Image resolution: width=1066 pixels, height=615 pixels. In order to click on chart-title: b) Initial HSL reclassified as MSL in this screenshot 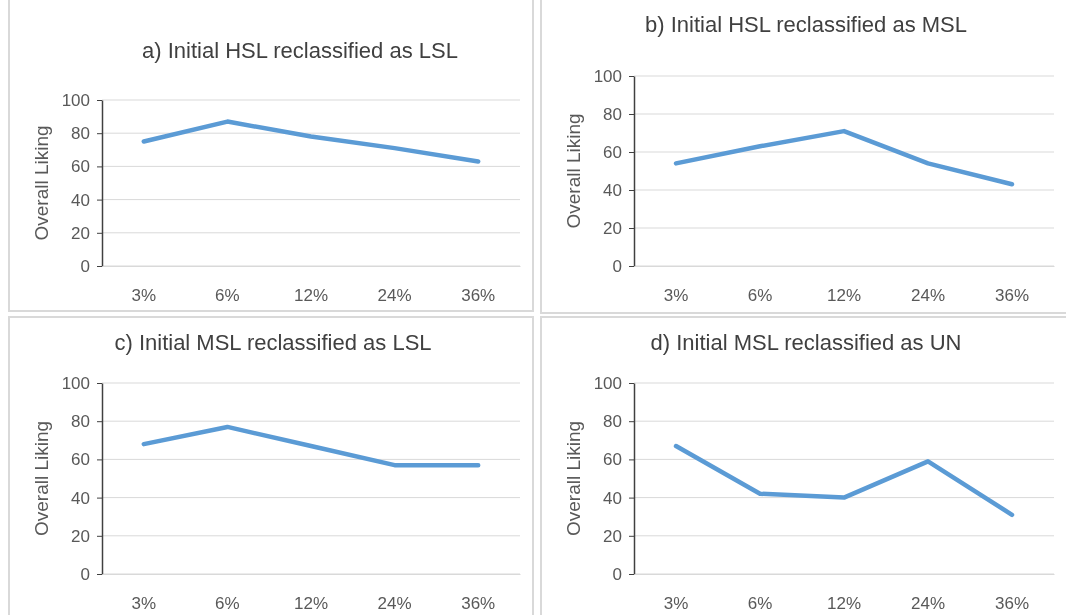, I will do `click(806, 24)`.